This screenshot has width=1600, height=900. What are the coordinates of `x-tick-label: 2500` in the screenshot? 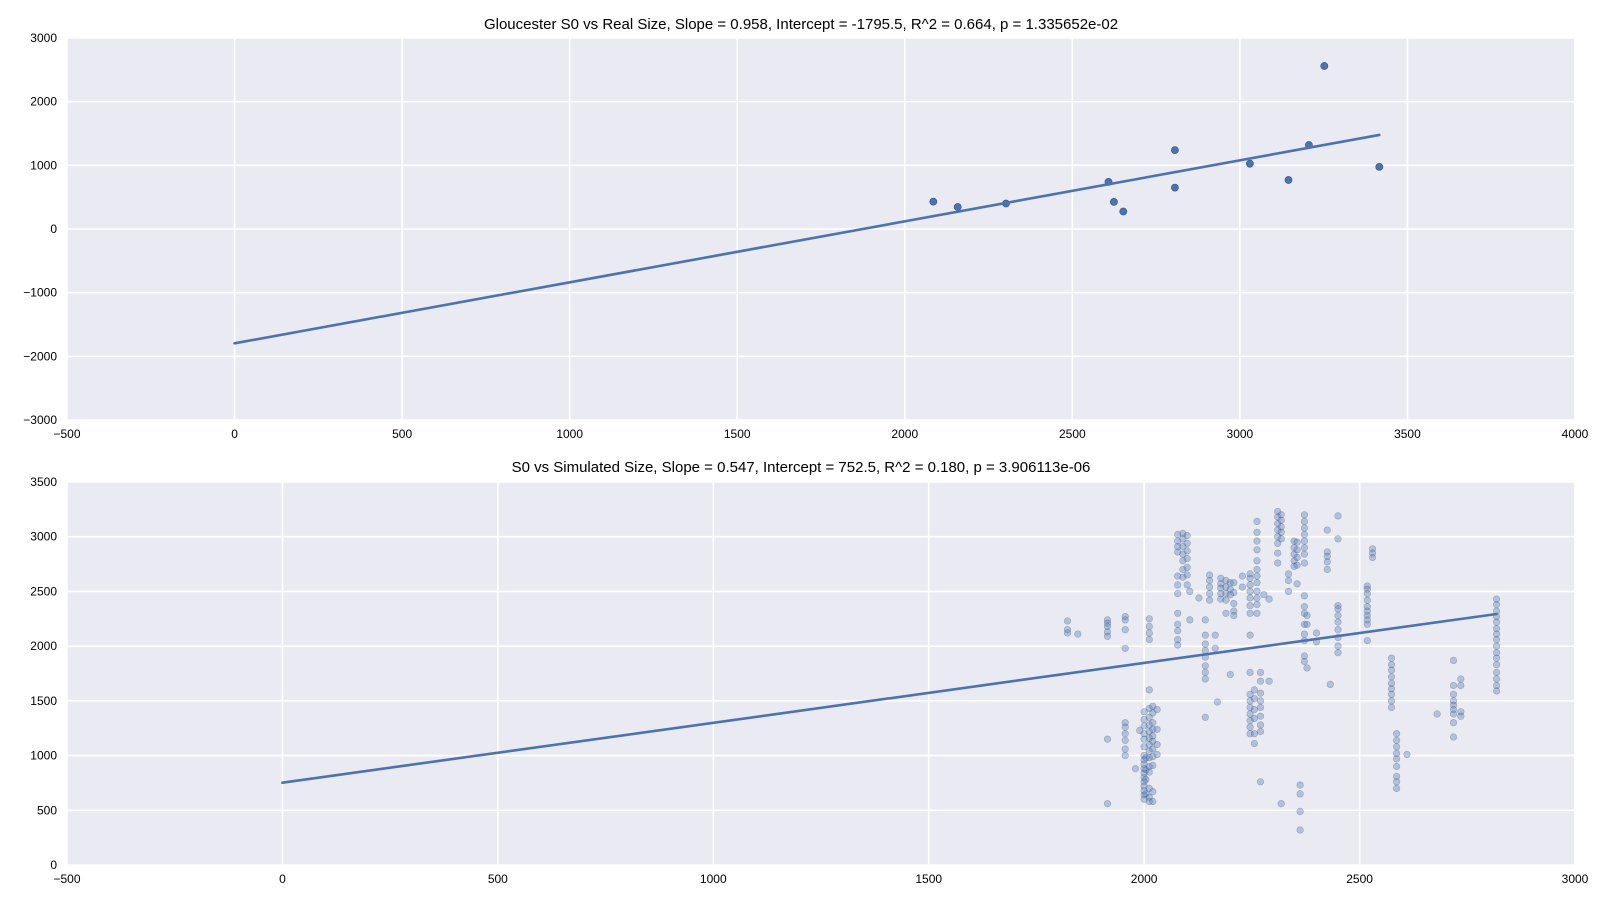 It's located at (1359, 879).